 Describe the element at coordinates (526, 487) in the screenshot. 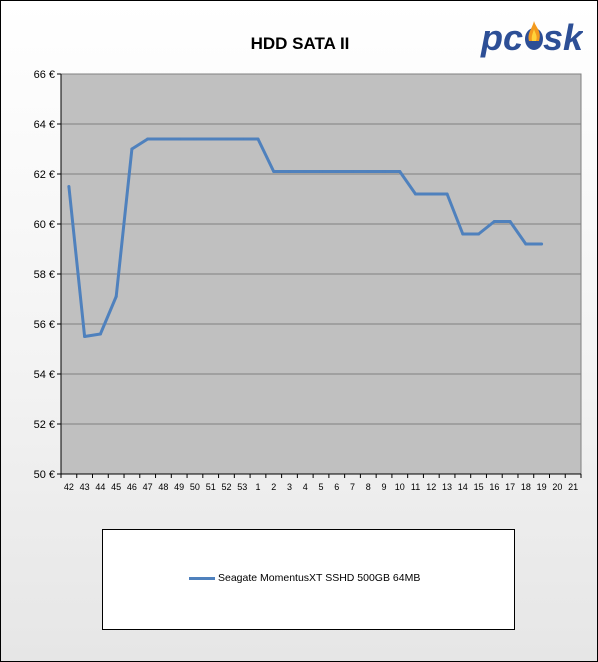

I see `x-tick-label: 18` at that location.